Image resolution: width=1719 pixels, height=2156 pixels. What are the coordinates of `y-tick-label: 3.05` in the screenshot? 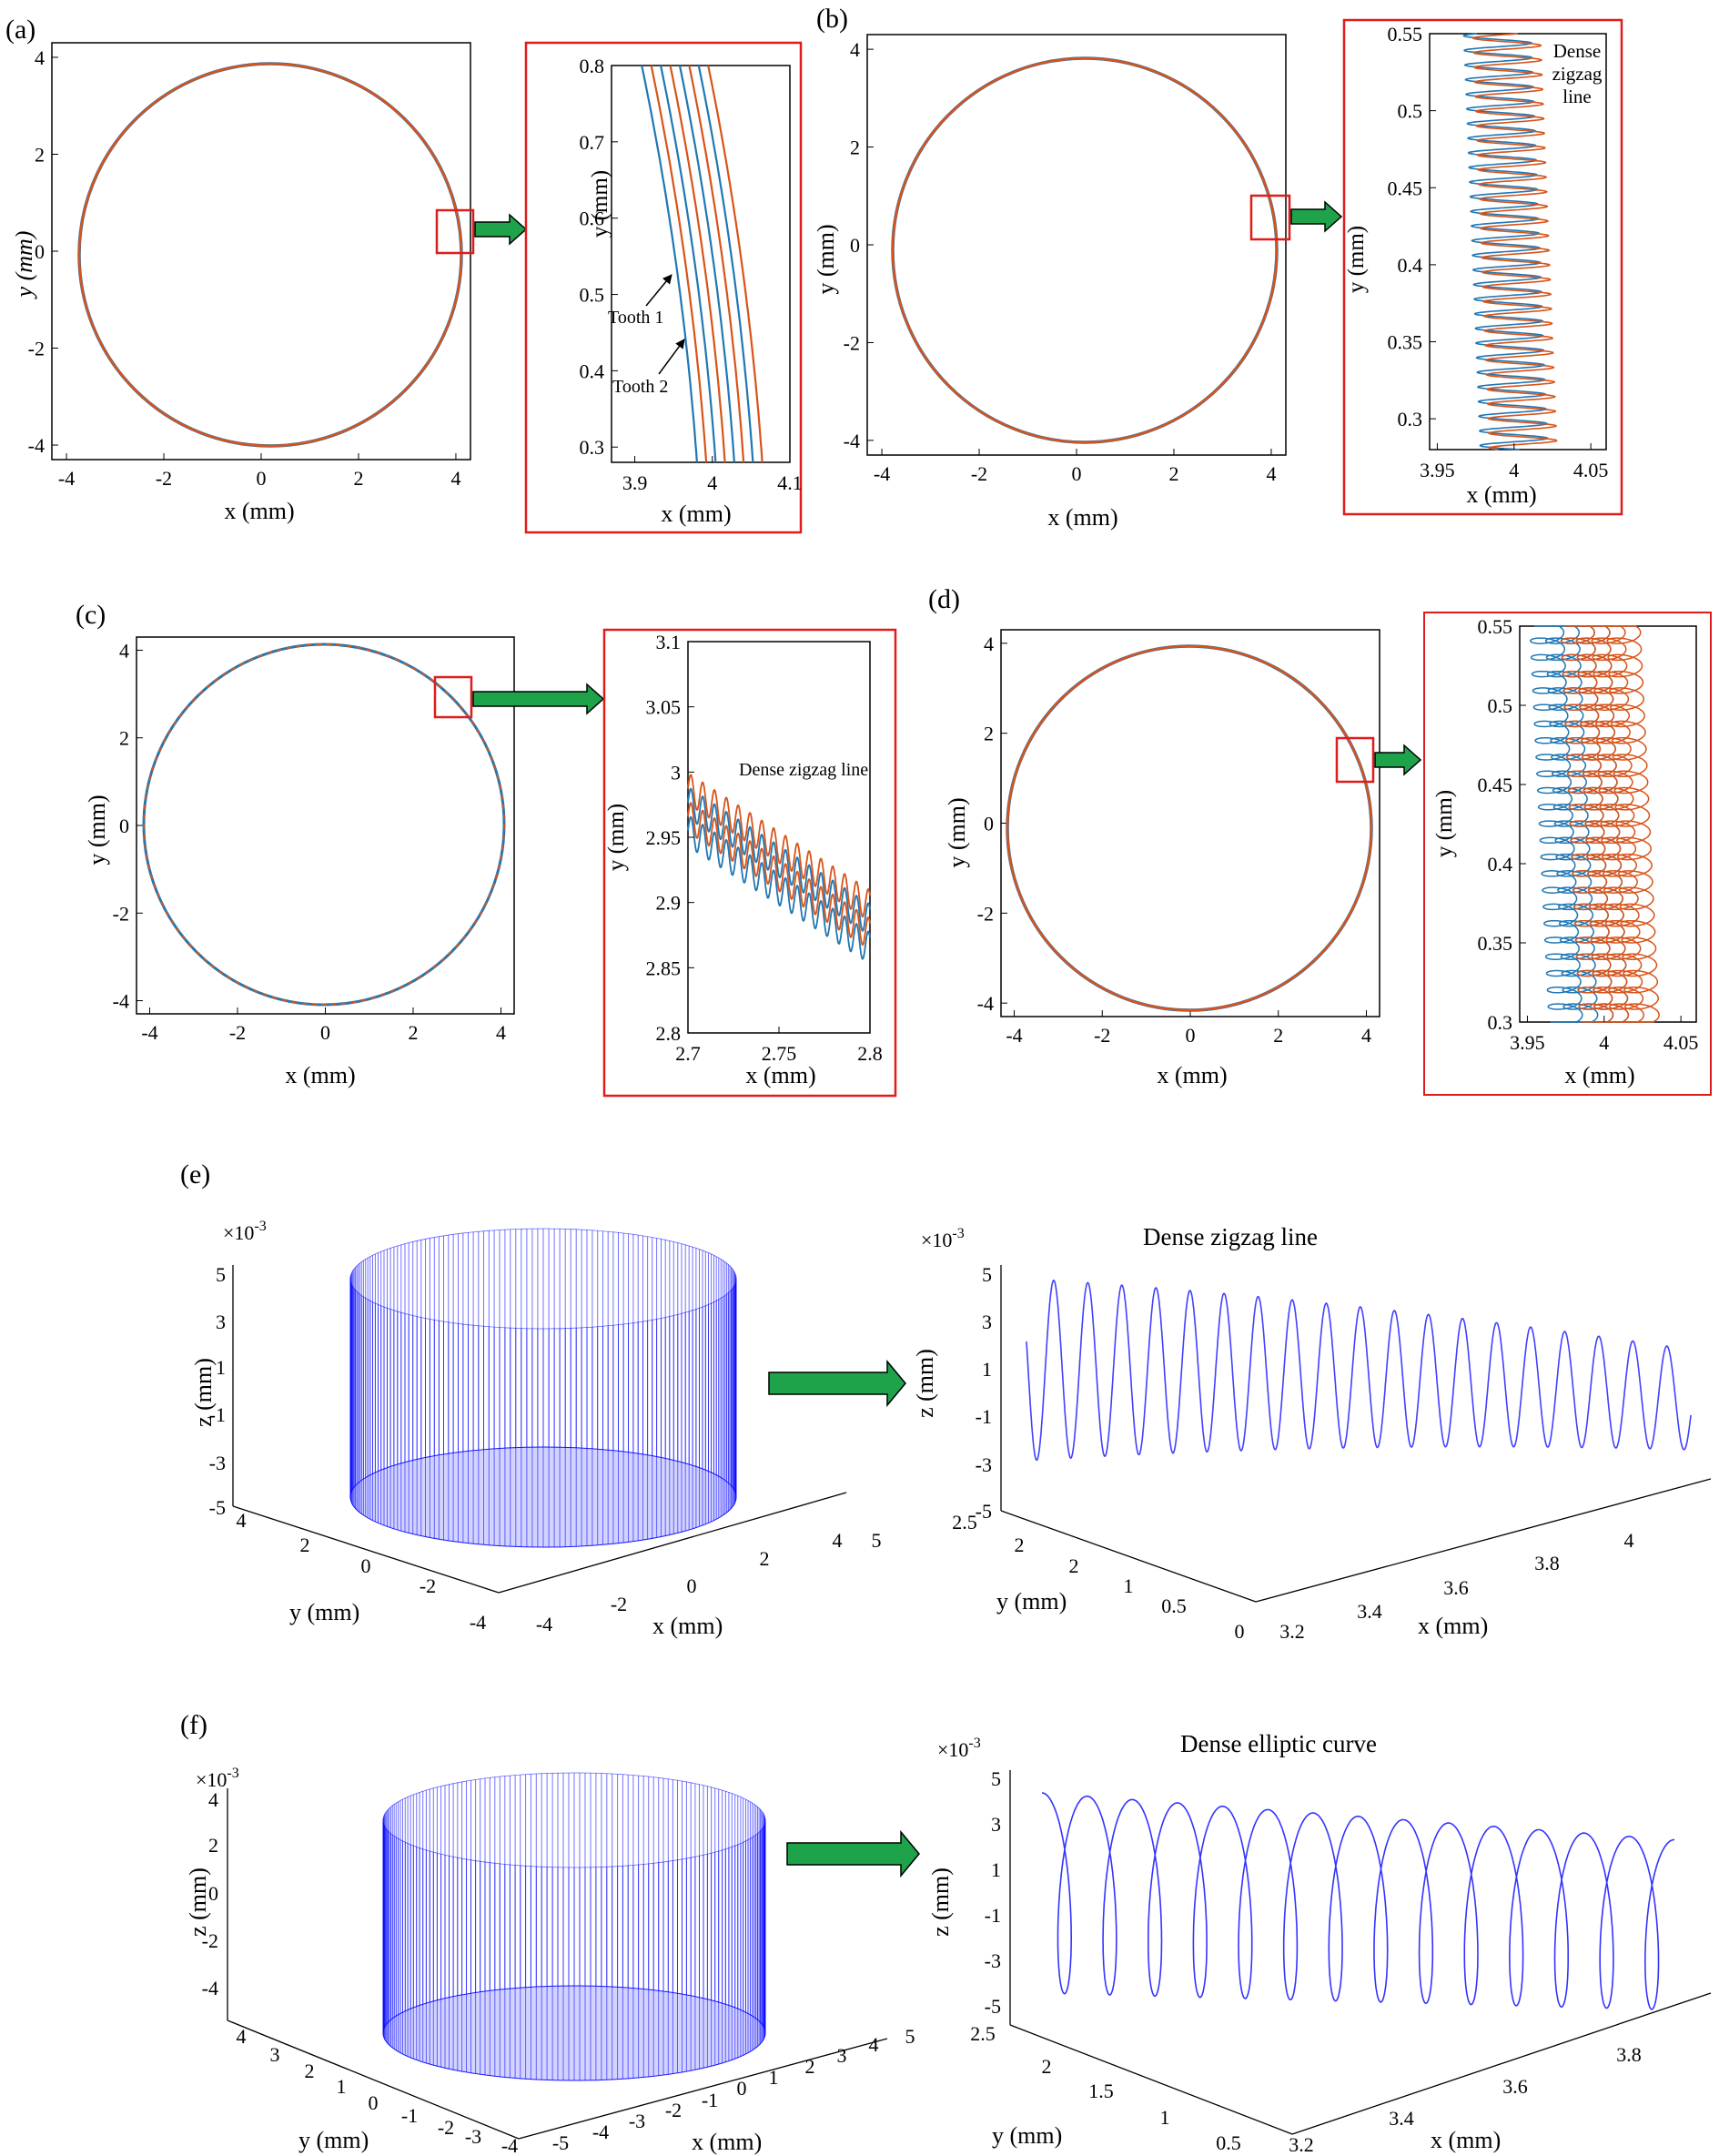 It's located at (664, 707).